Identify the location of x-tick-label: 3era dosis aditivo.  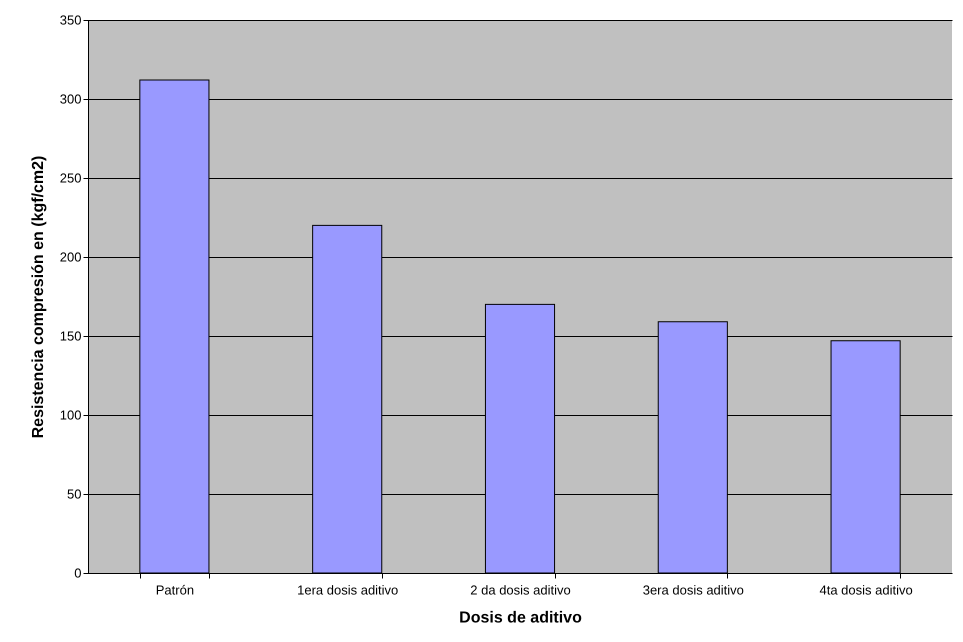
(693, 590).